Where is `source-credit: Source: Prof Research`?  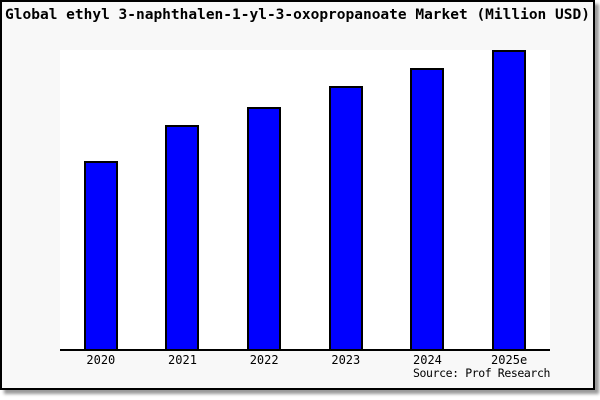 source-credit: Source: Prof Research is located at coordinates (481, 373).